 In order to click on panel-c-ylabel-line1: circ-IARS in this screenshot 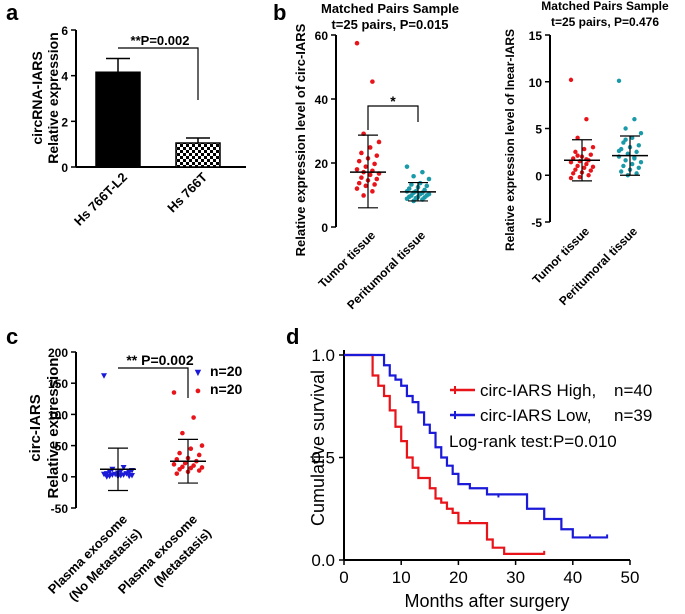, I will do `click(35, 428)`.